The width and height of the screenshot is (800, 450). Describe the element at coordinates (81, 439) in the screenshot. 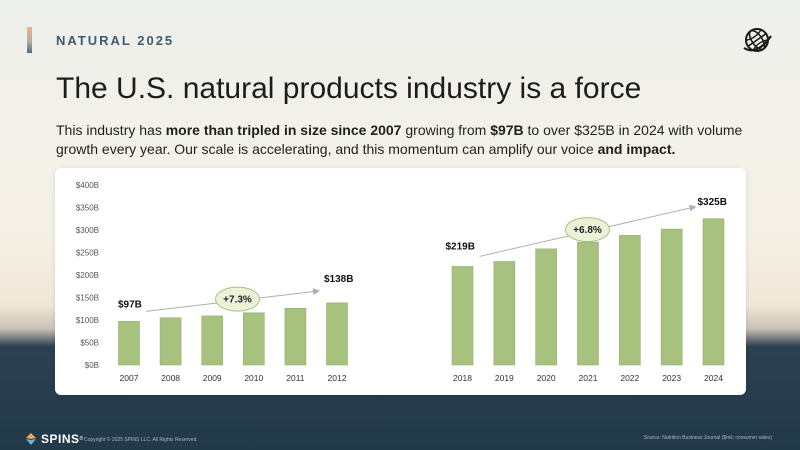

I see `footer-logo-trademark: ®` at that location.